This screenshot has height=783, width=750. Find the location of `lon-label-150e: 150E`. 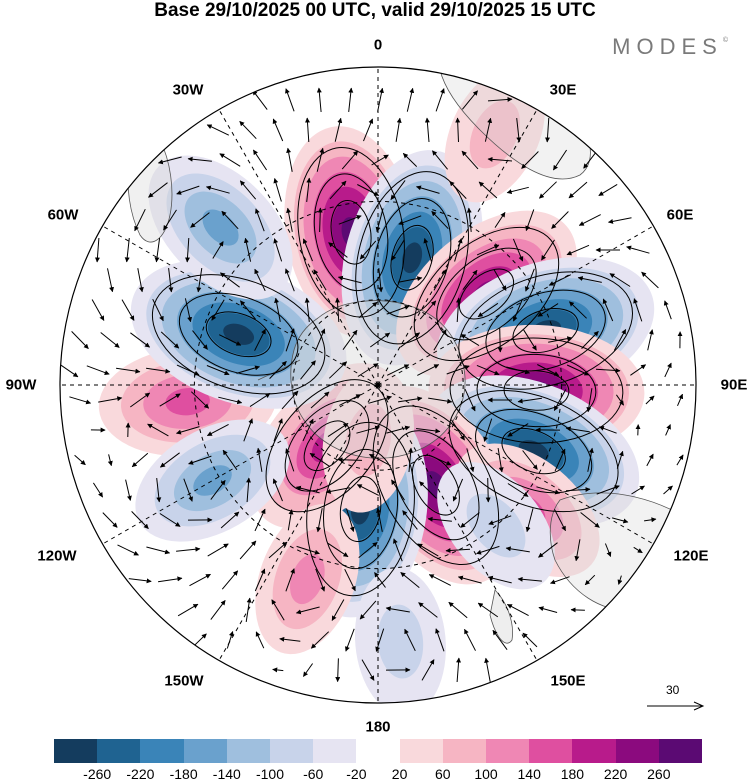

lon-label-150e: 150E is located at coordinates (568, 681).